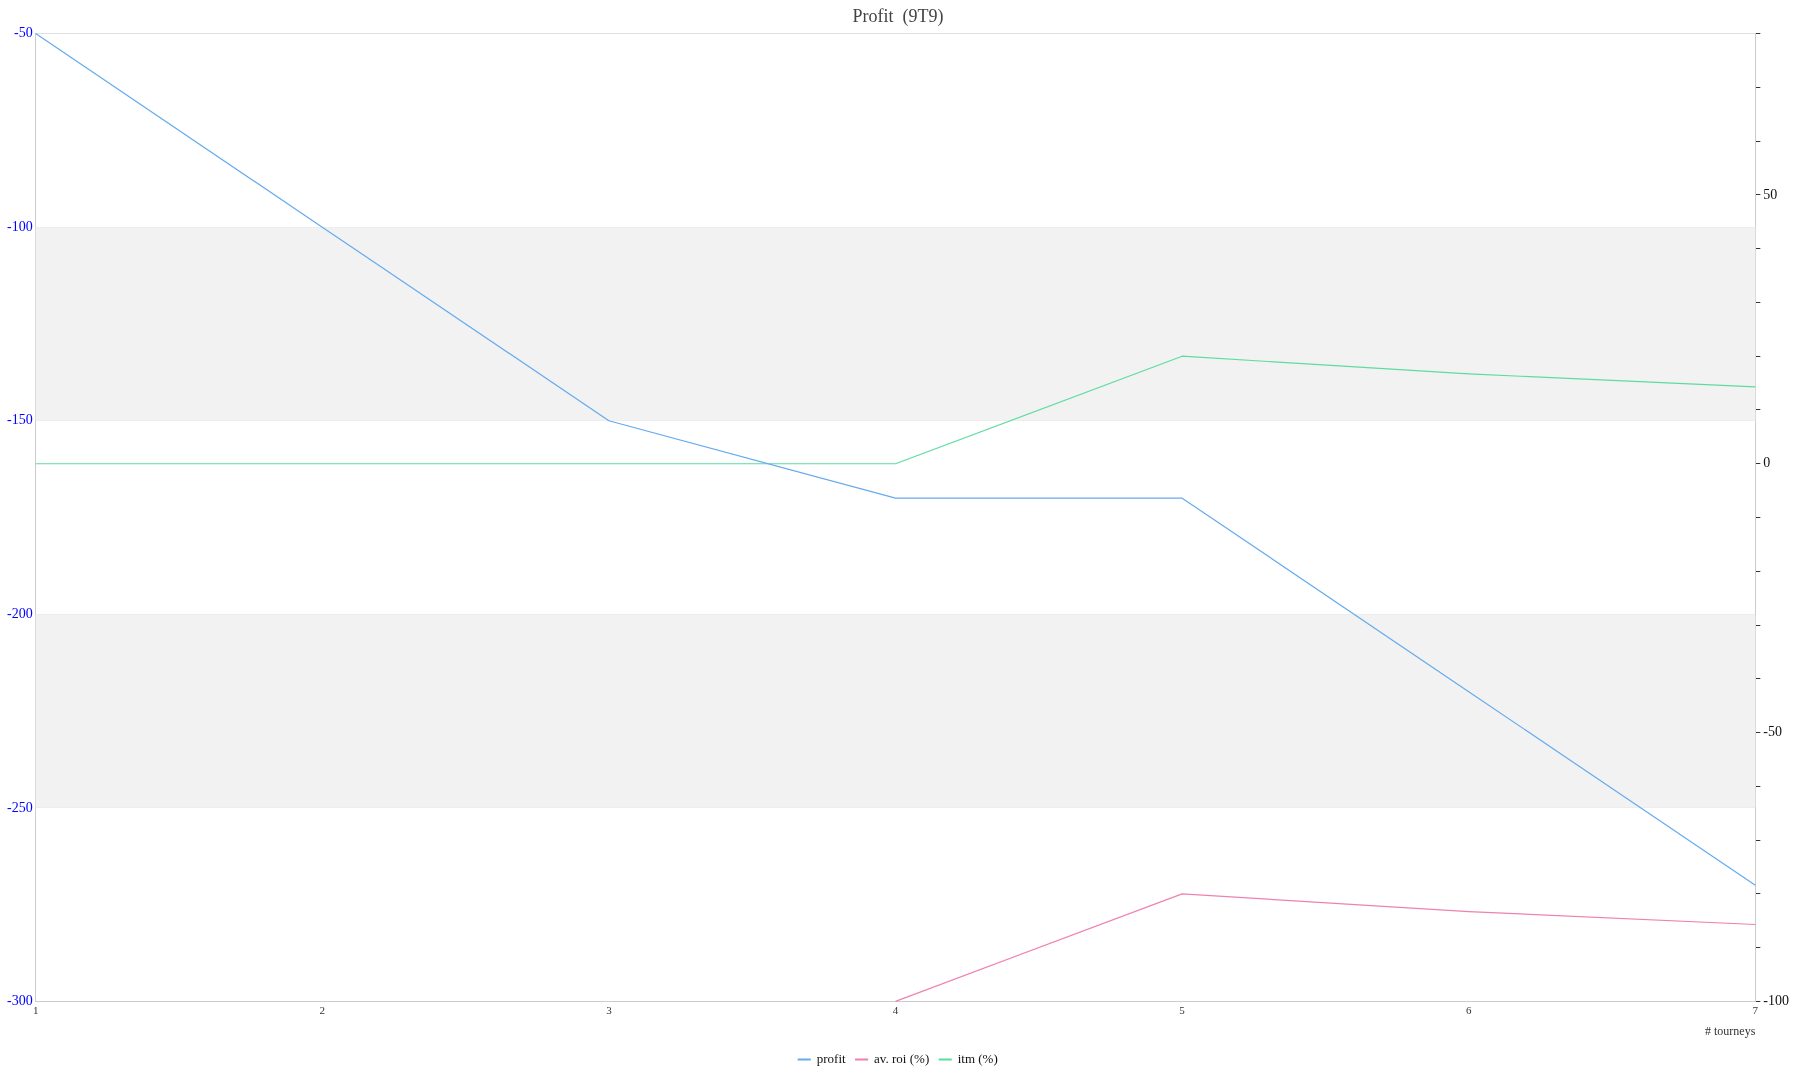  Describe the element at coordinates (1776, 1001) in the screenshot. I see `y2-tick-label: -100` at that location.